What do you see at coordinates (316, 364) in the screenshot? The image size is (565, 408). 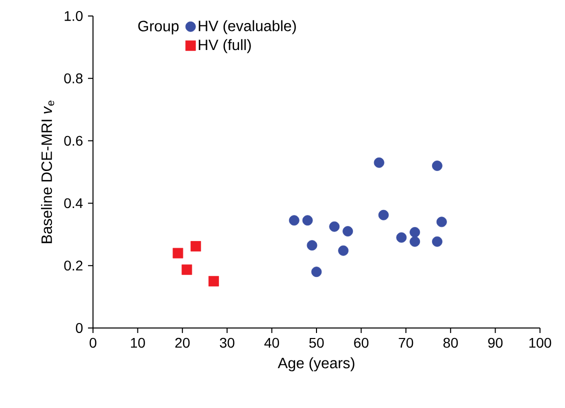 I see `x-axis-title: Age (years)` at bounding box center [316, 364].